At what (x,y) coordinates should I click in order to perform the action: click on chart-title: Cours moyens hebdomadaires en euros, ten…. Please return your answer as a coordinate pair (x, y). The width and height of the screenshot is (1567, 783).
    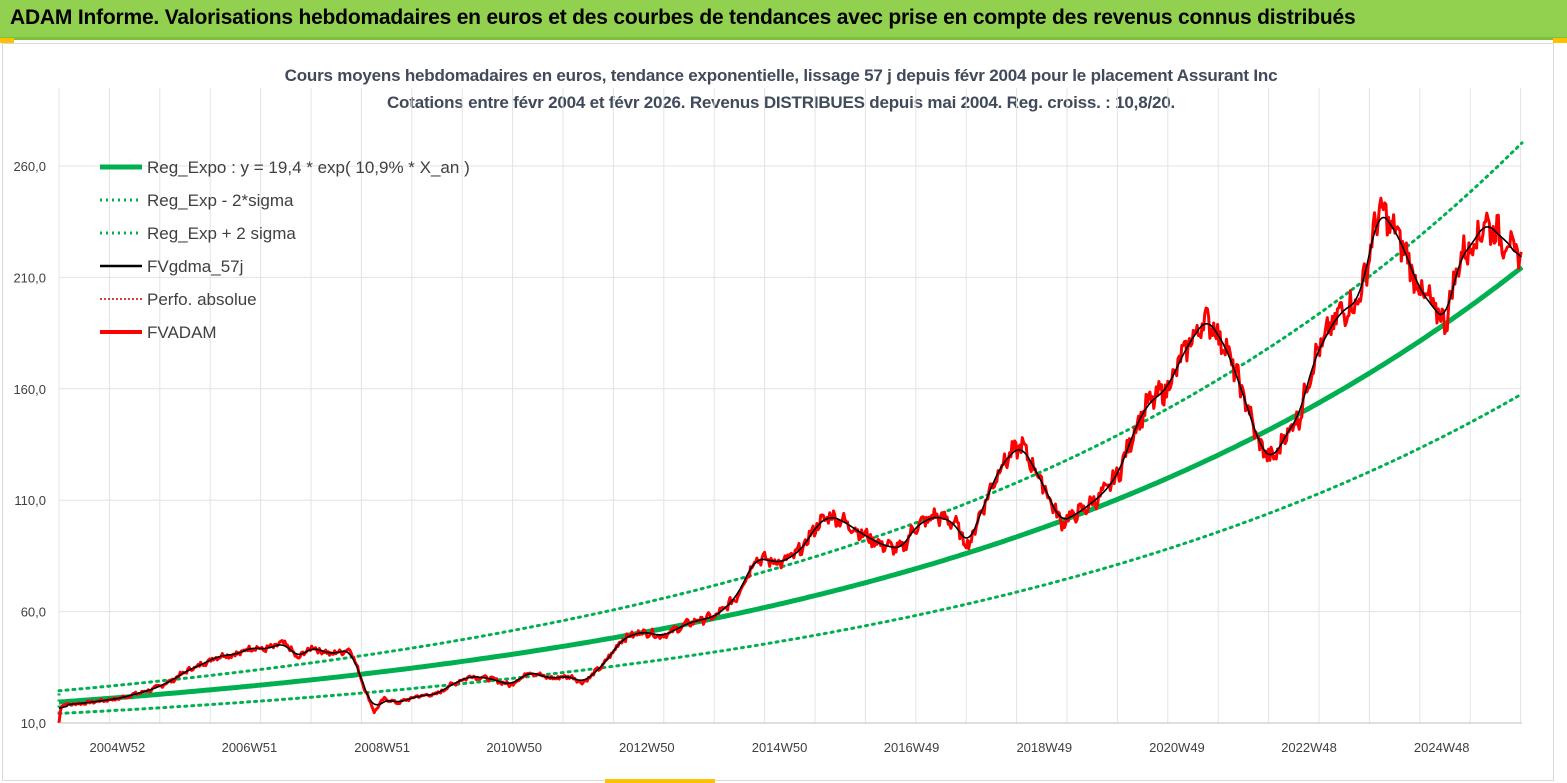
    Looking at the image, I should click on (781, 75).